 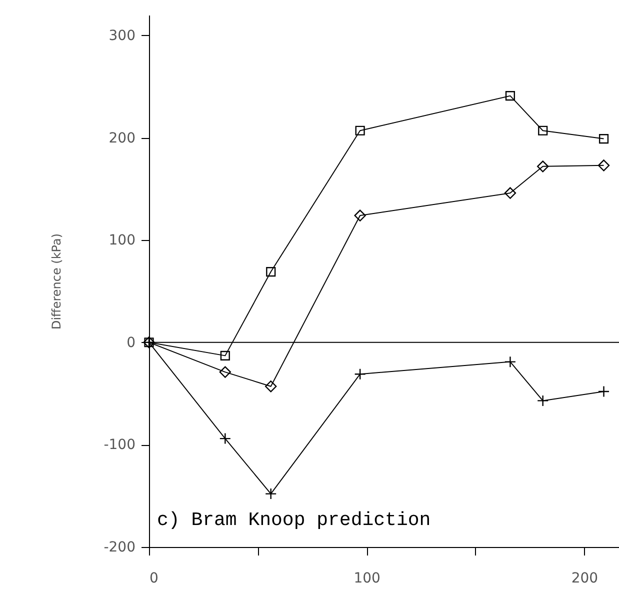 What do you see at coordinates (122, 36) in the screenshot?
I see `y-tick-label: 300` at bounding box center [122, 36].